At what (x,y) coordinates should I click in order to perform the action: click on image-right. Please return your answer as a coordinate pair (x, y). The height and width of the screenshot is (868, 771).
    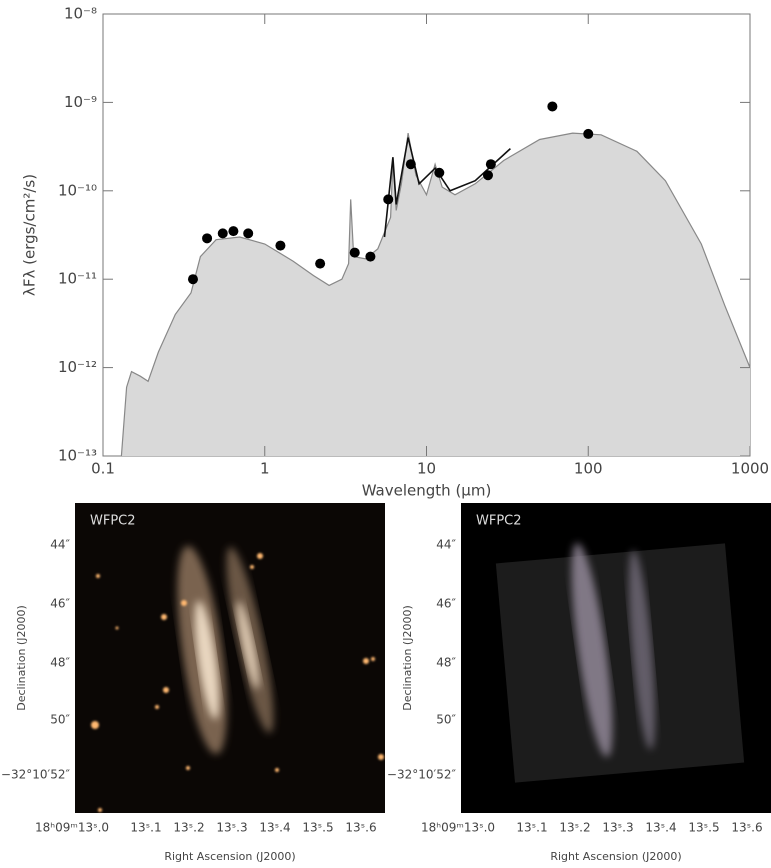
    Looking at the image, I should click on (616, 658).